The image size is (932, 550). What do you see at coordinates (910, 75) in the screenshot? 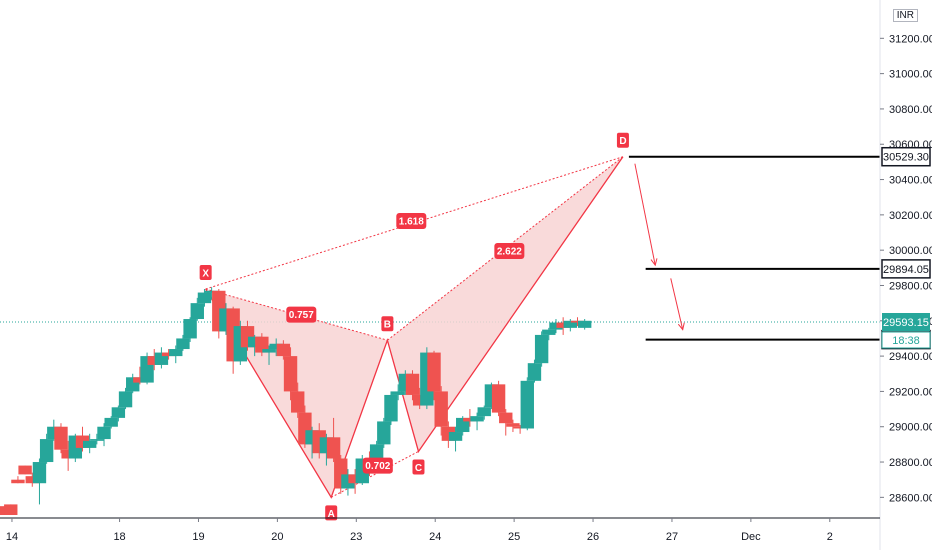
I see `y-tick-label: 31000.00` at bounding box center [910, 75].